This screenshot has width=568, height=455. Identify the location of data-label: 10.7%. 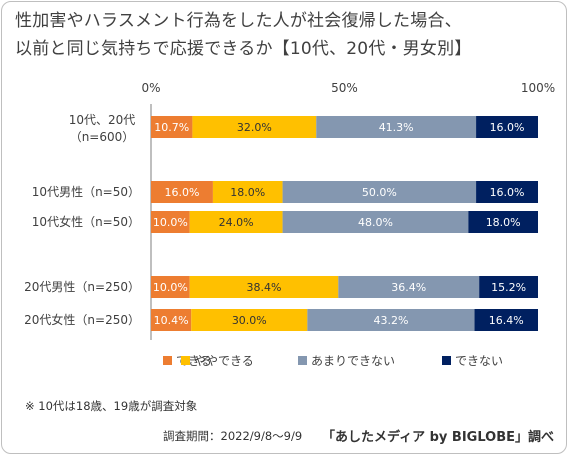
(171, 127).